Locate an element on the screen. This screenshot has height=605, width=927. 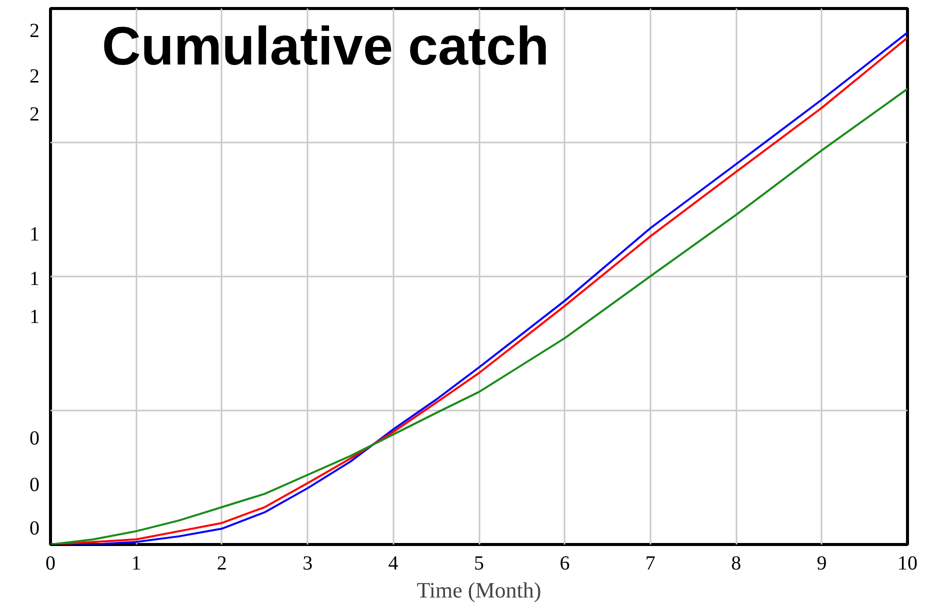
x-tick-label: 5 is located at coordinates (479, 563).